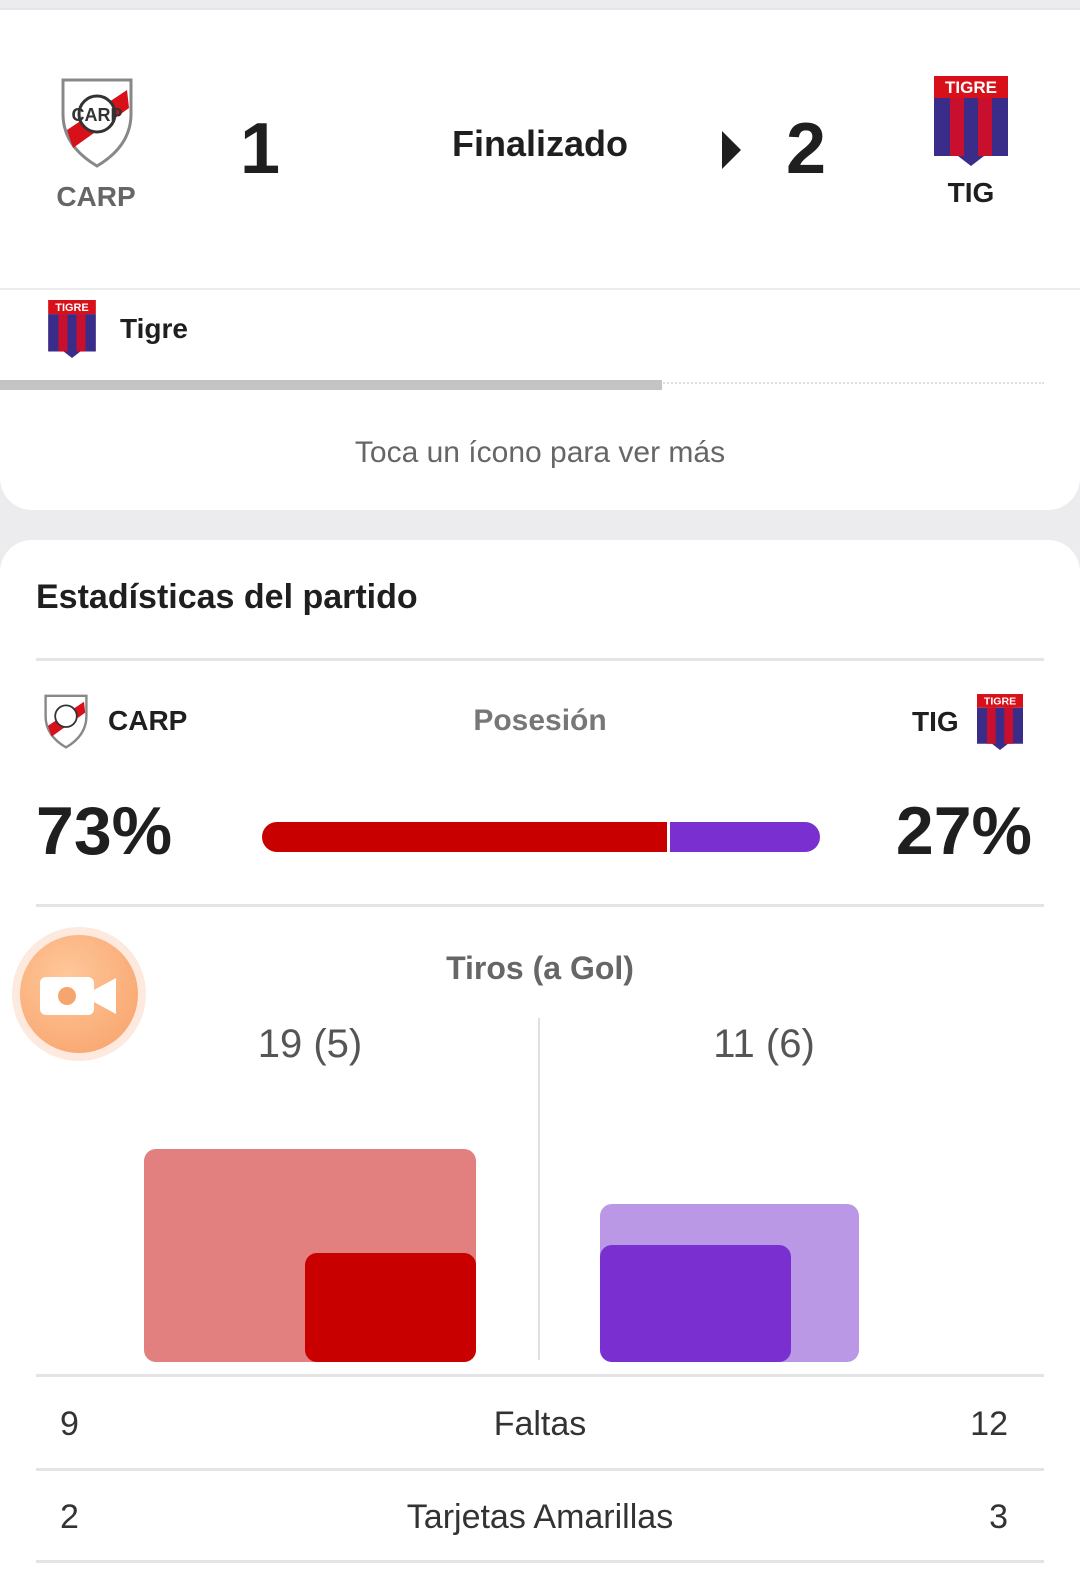 Image resolution: width=1080 pixels, height=1588 pixels. I want to click on video-camera-icon, so click(78, 996).